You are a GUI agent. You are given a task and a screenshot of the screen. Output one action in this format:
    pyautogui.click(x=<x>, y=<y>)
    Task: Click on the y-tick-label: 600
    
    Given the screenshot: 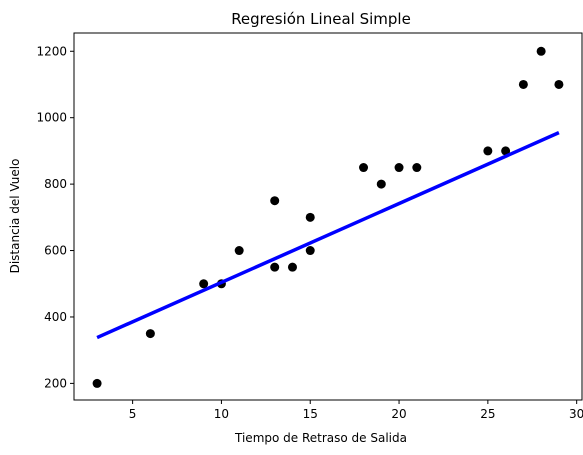 What is the action you would take?
    pyautogui.click(x=55, y=251)
    